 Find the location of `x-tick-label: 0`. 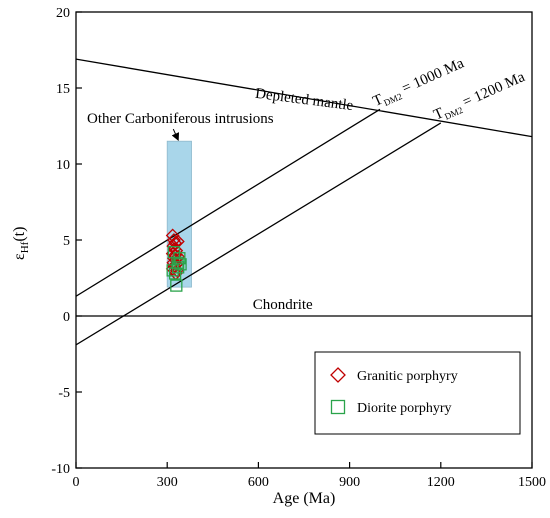

x-tick-label: 0 is located at coordinates (76, 482).